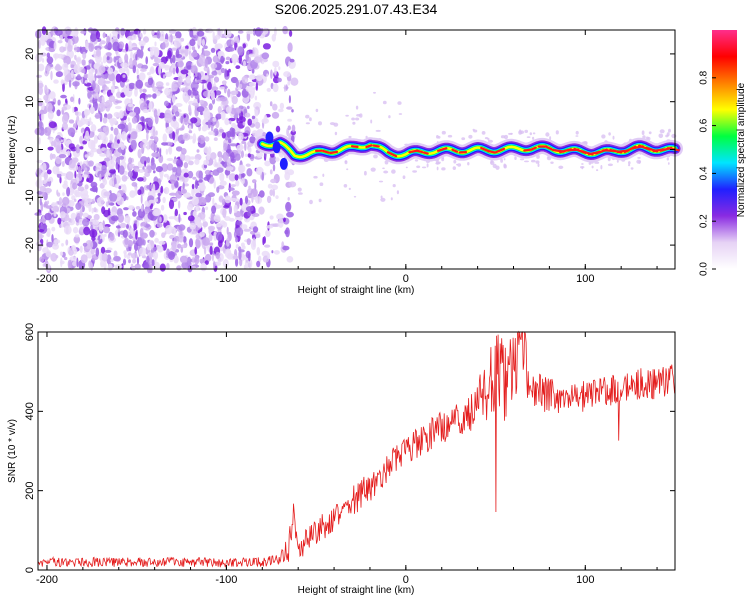 This screenshot has width=750, height=600. What do you see at coordinates (30, 332) in the screenshot?
I see `y-tick-label: 600` at bounding box center [30, 332].